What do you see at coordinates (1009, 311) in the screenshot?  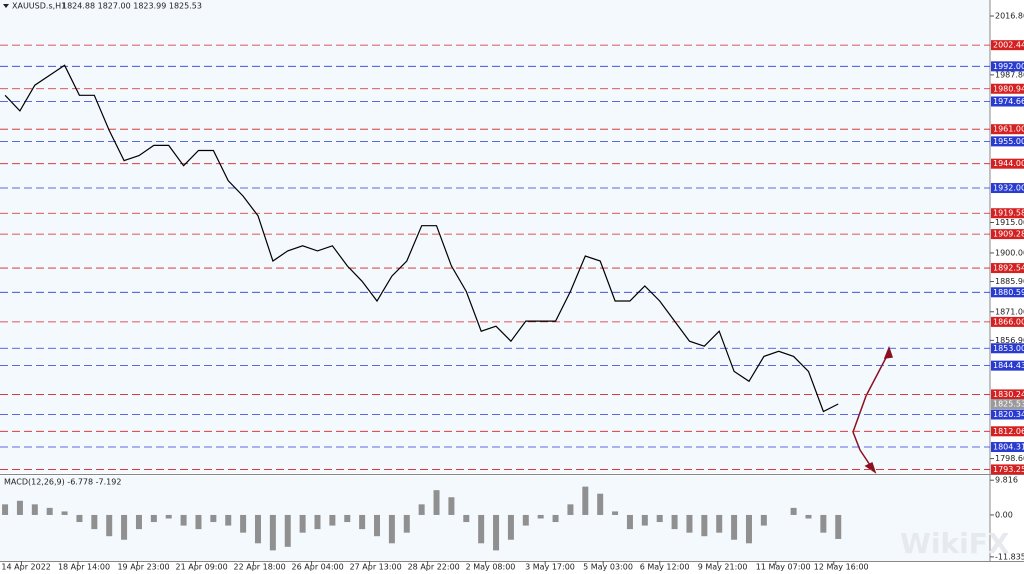 I see `y-tick-label: 1871.00` at bounding box center [1009, 311].